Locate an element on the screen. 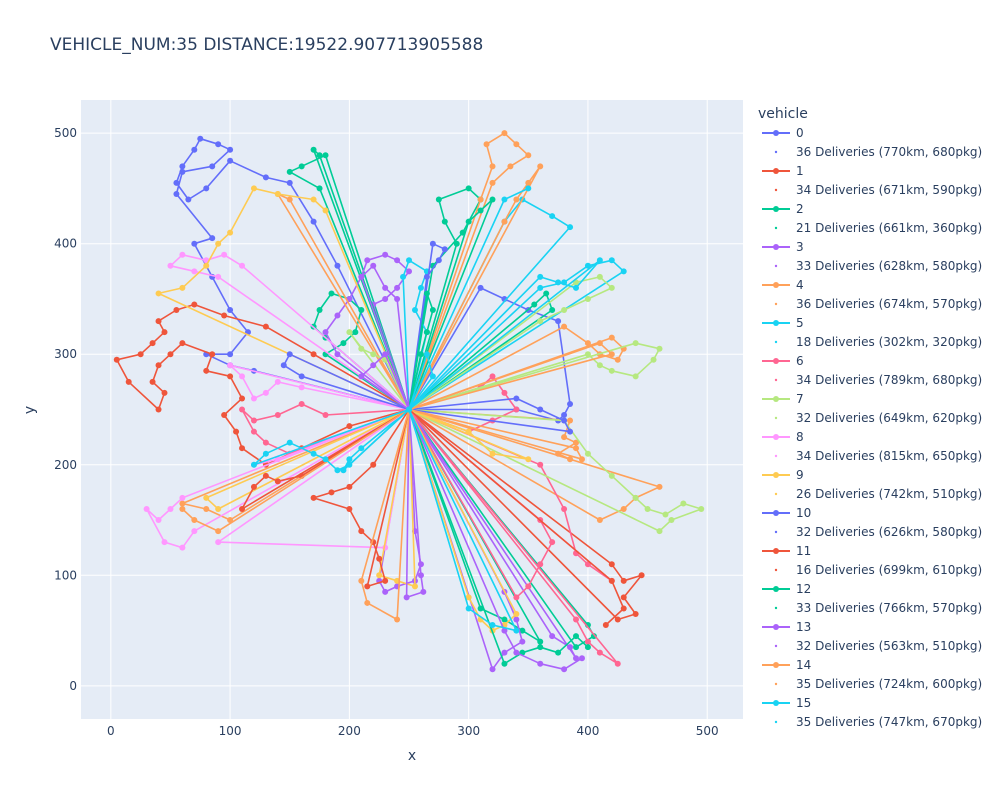  legend-item-summary: 16 Deliveries (699km, 610pkg) is located at coordinates (878, 570).